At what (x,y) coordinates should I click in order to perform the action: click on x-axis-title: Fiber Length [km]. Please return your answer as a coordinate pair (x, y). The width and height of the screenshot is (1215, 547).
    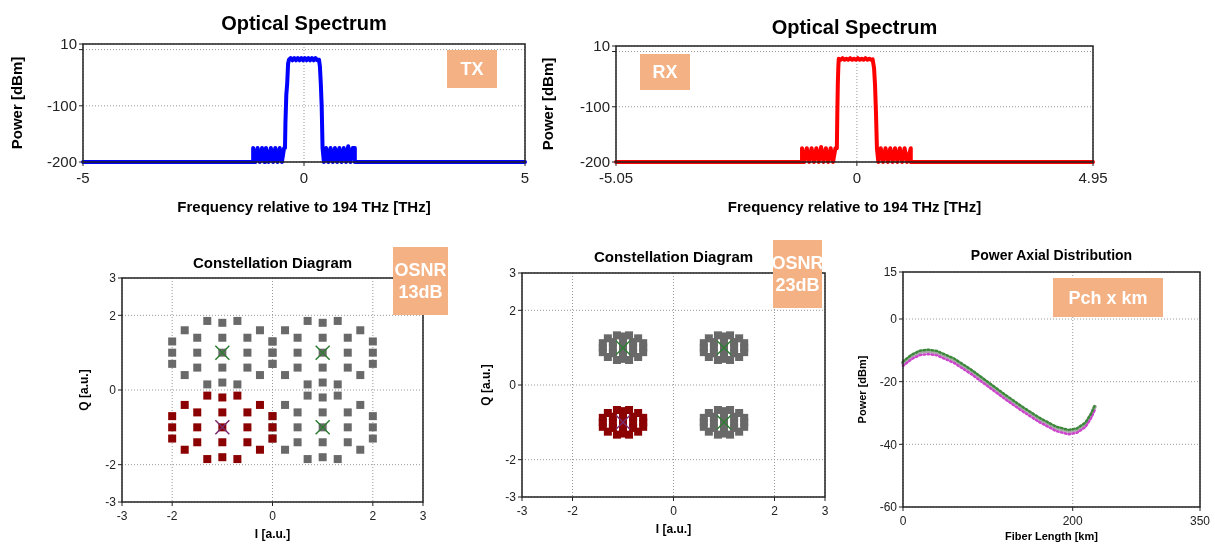
    Looking at the image, I should click on (1052, 536).